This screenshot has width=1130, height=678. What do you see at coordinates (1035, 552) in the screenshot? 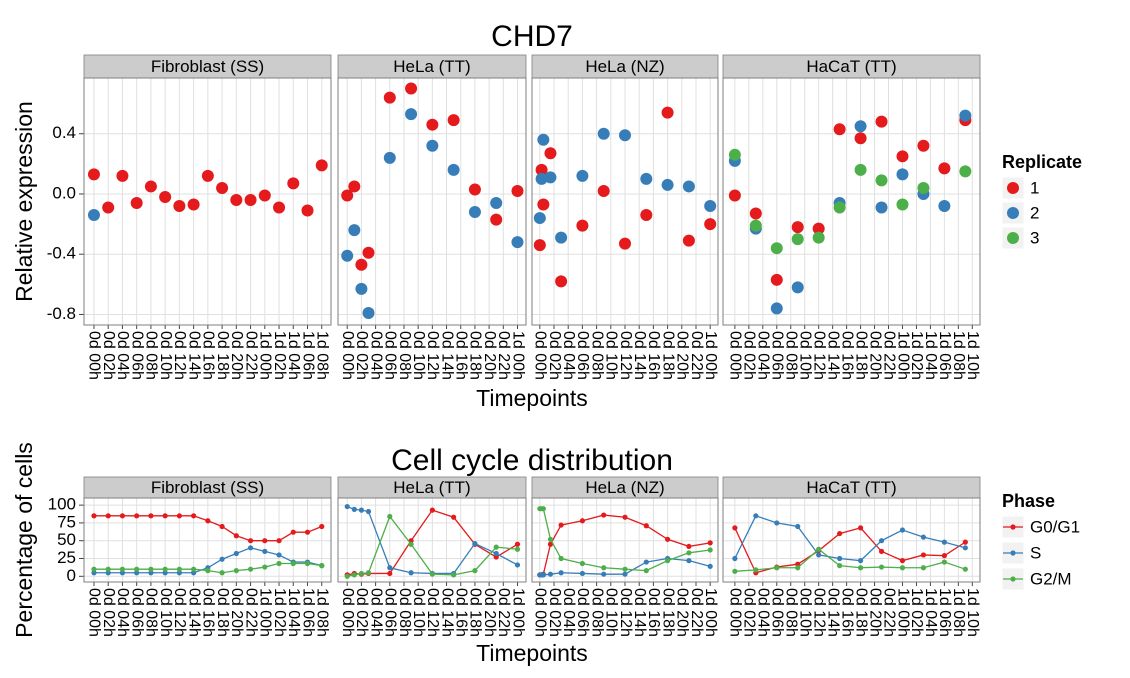
I see `legend-label: S` at bounding box center [1035, 552].